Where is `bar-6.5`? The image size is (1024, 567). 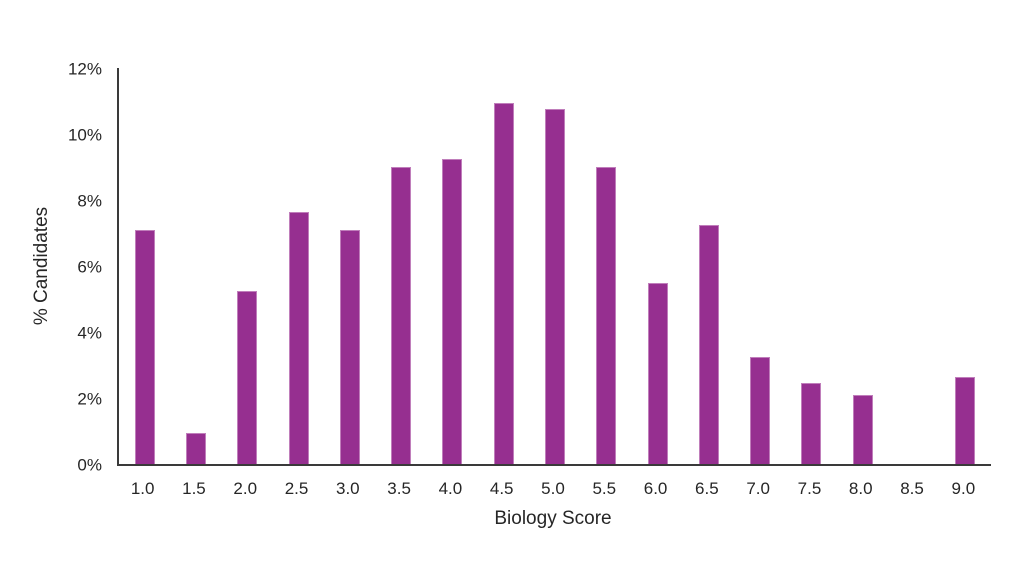
bar-6.5 is located at coordinates (708, 344).